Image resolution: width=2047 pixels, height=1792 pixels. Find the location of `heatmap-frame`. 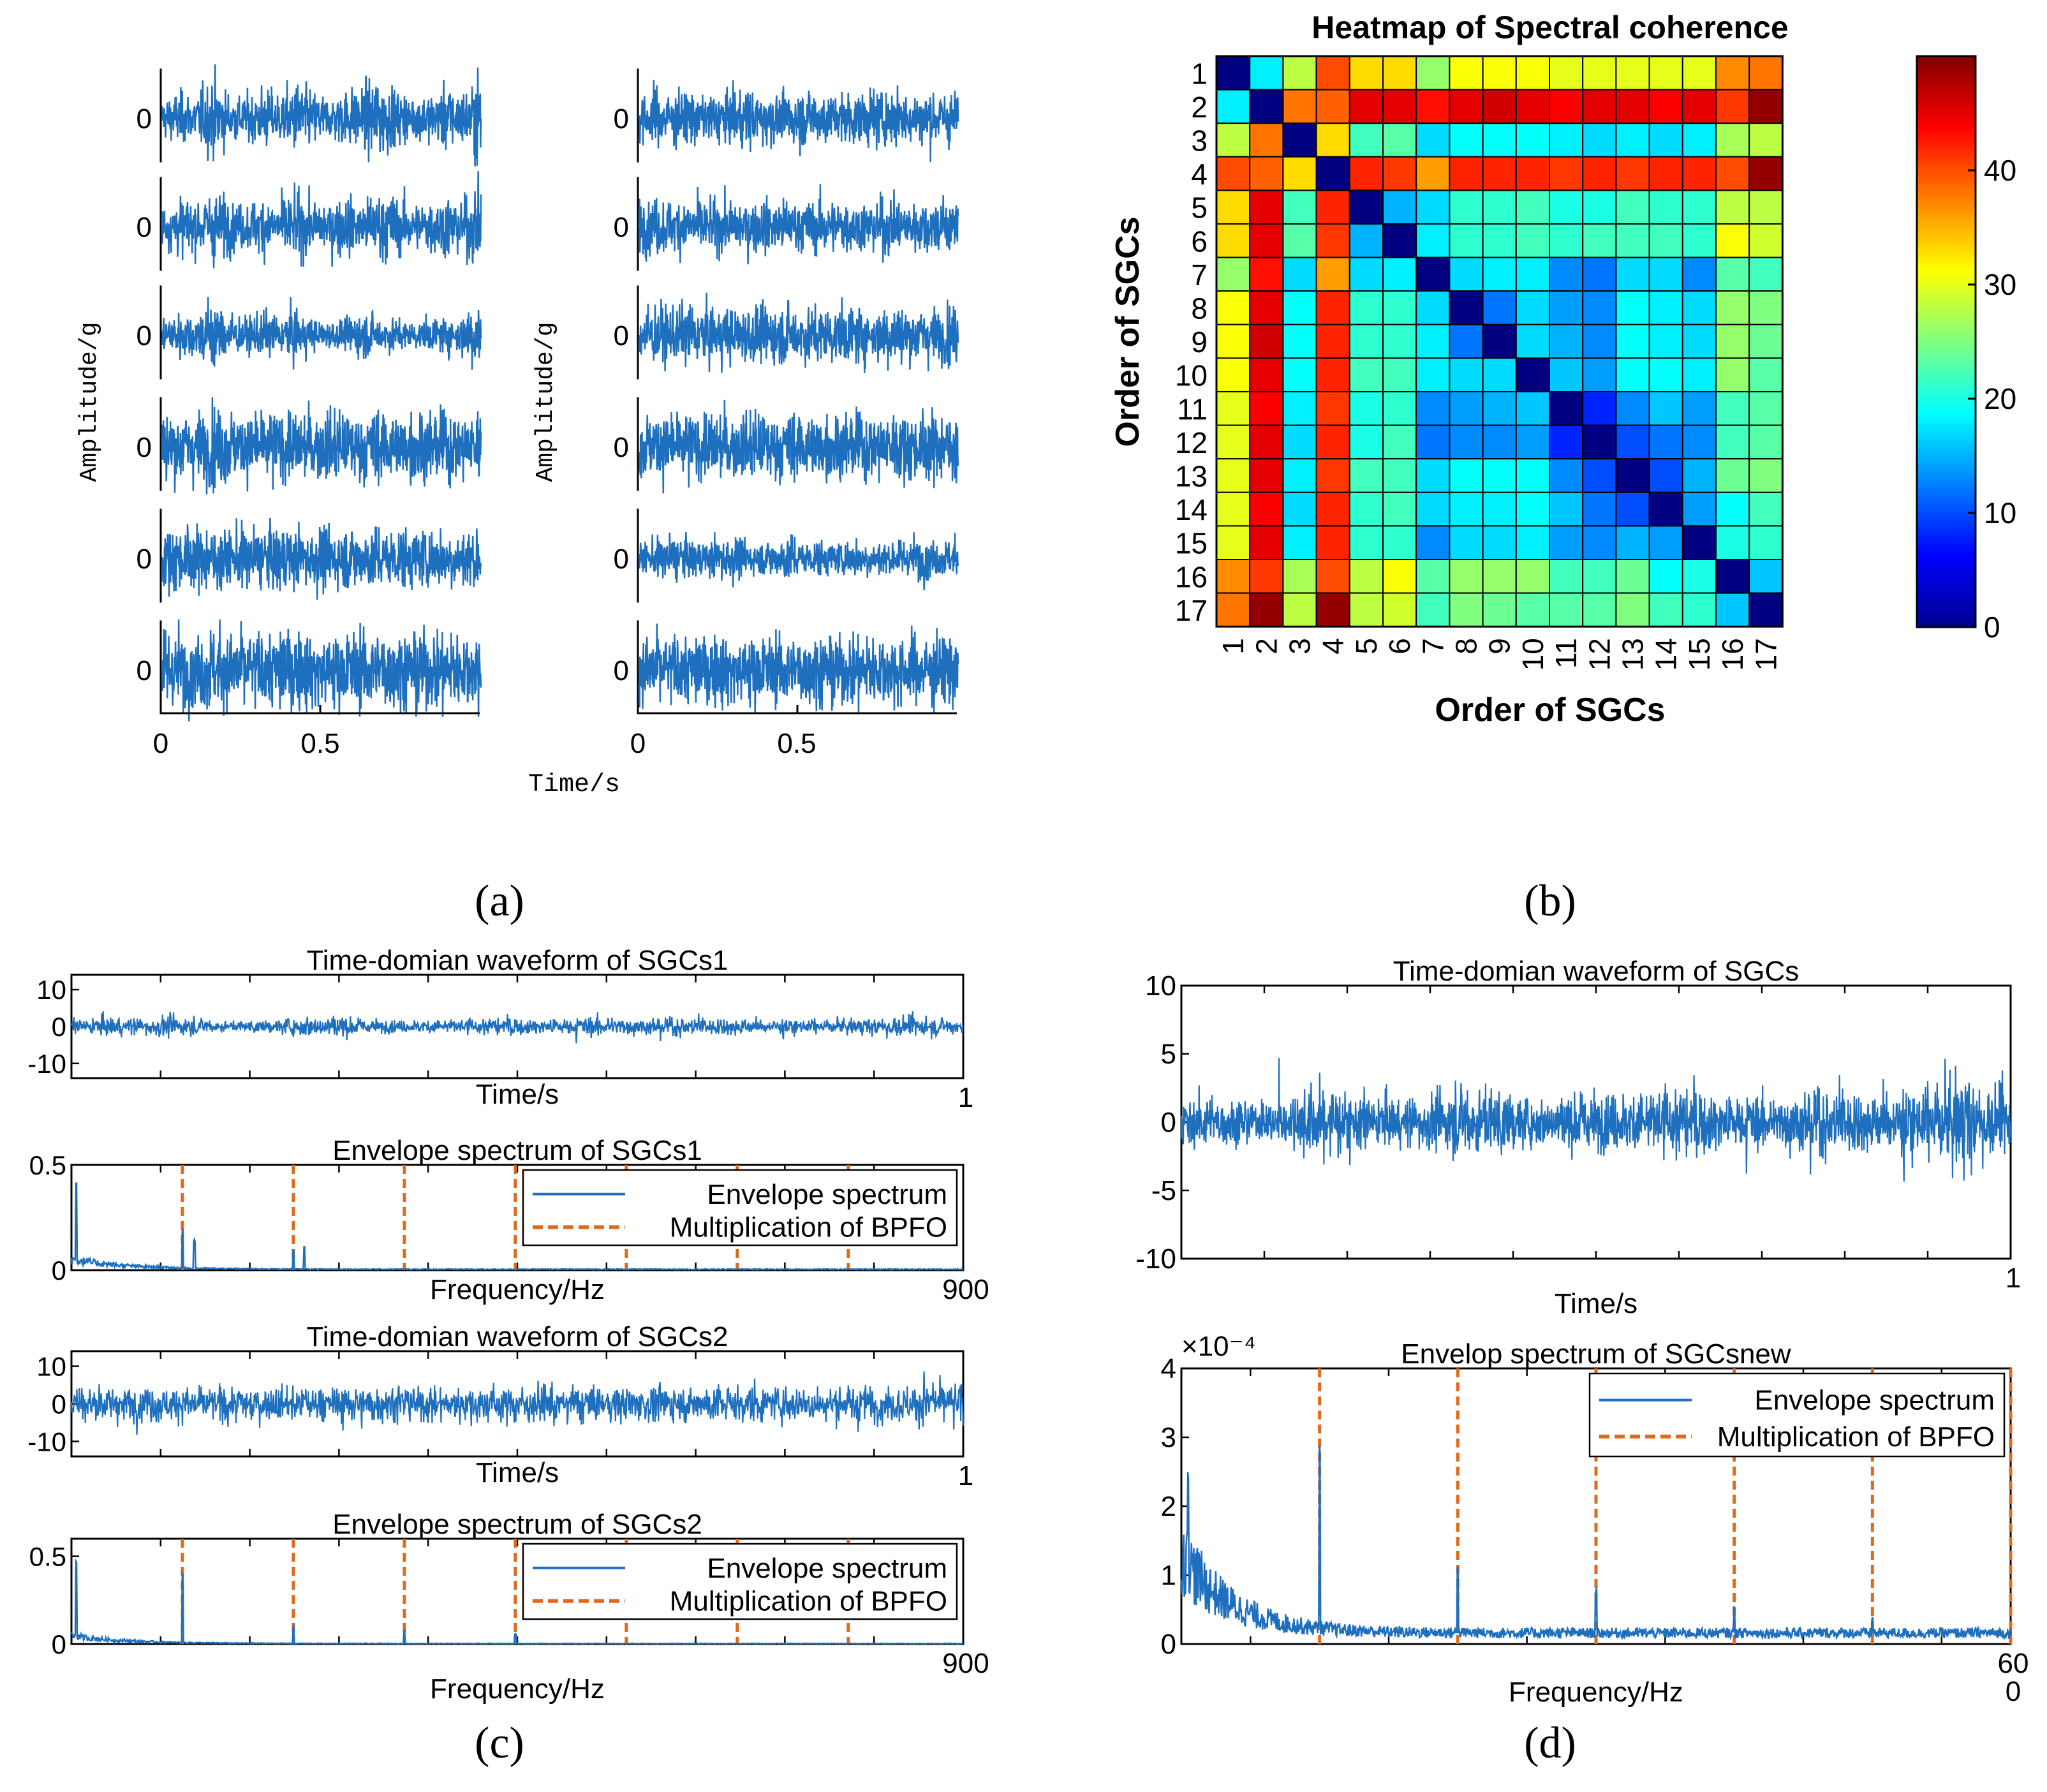

heatmap-frame is located at coordinates (1499, 341).